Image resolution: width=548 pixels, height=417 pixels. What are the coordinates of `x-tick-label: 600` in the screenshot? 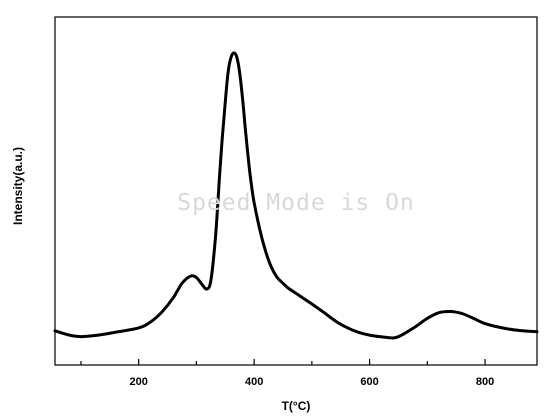 It's located at (369, 382).